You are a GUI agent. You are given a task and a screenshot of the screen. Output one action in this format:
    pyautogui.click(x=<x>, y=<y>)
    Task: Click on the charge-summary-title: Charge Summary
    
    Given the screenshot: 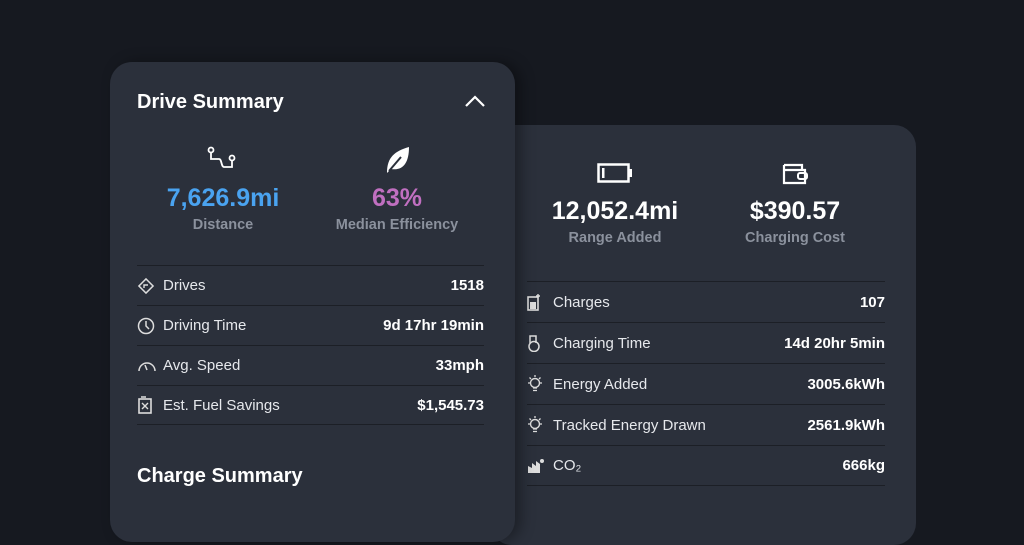 What is the action you would take?
    pyautogui.click(x=220, y=476)
    